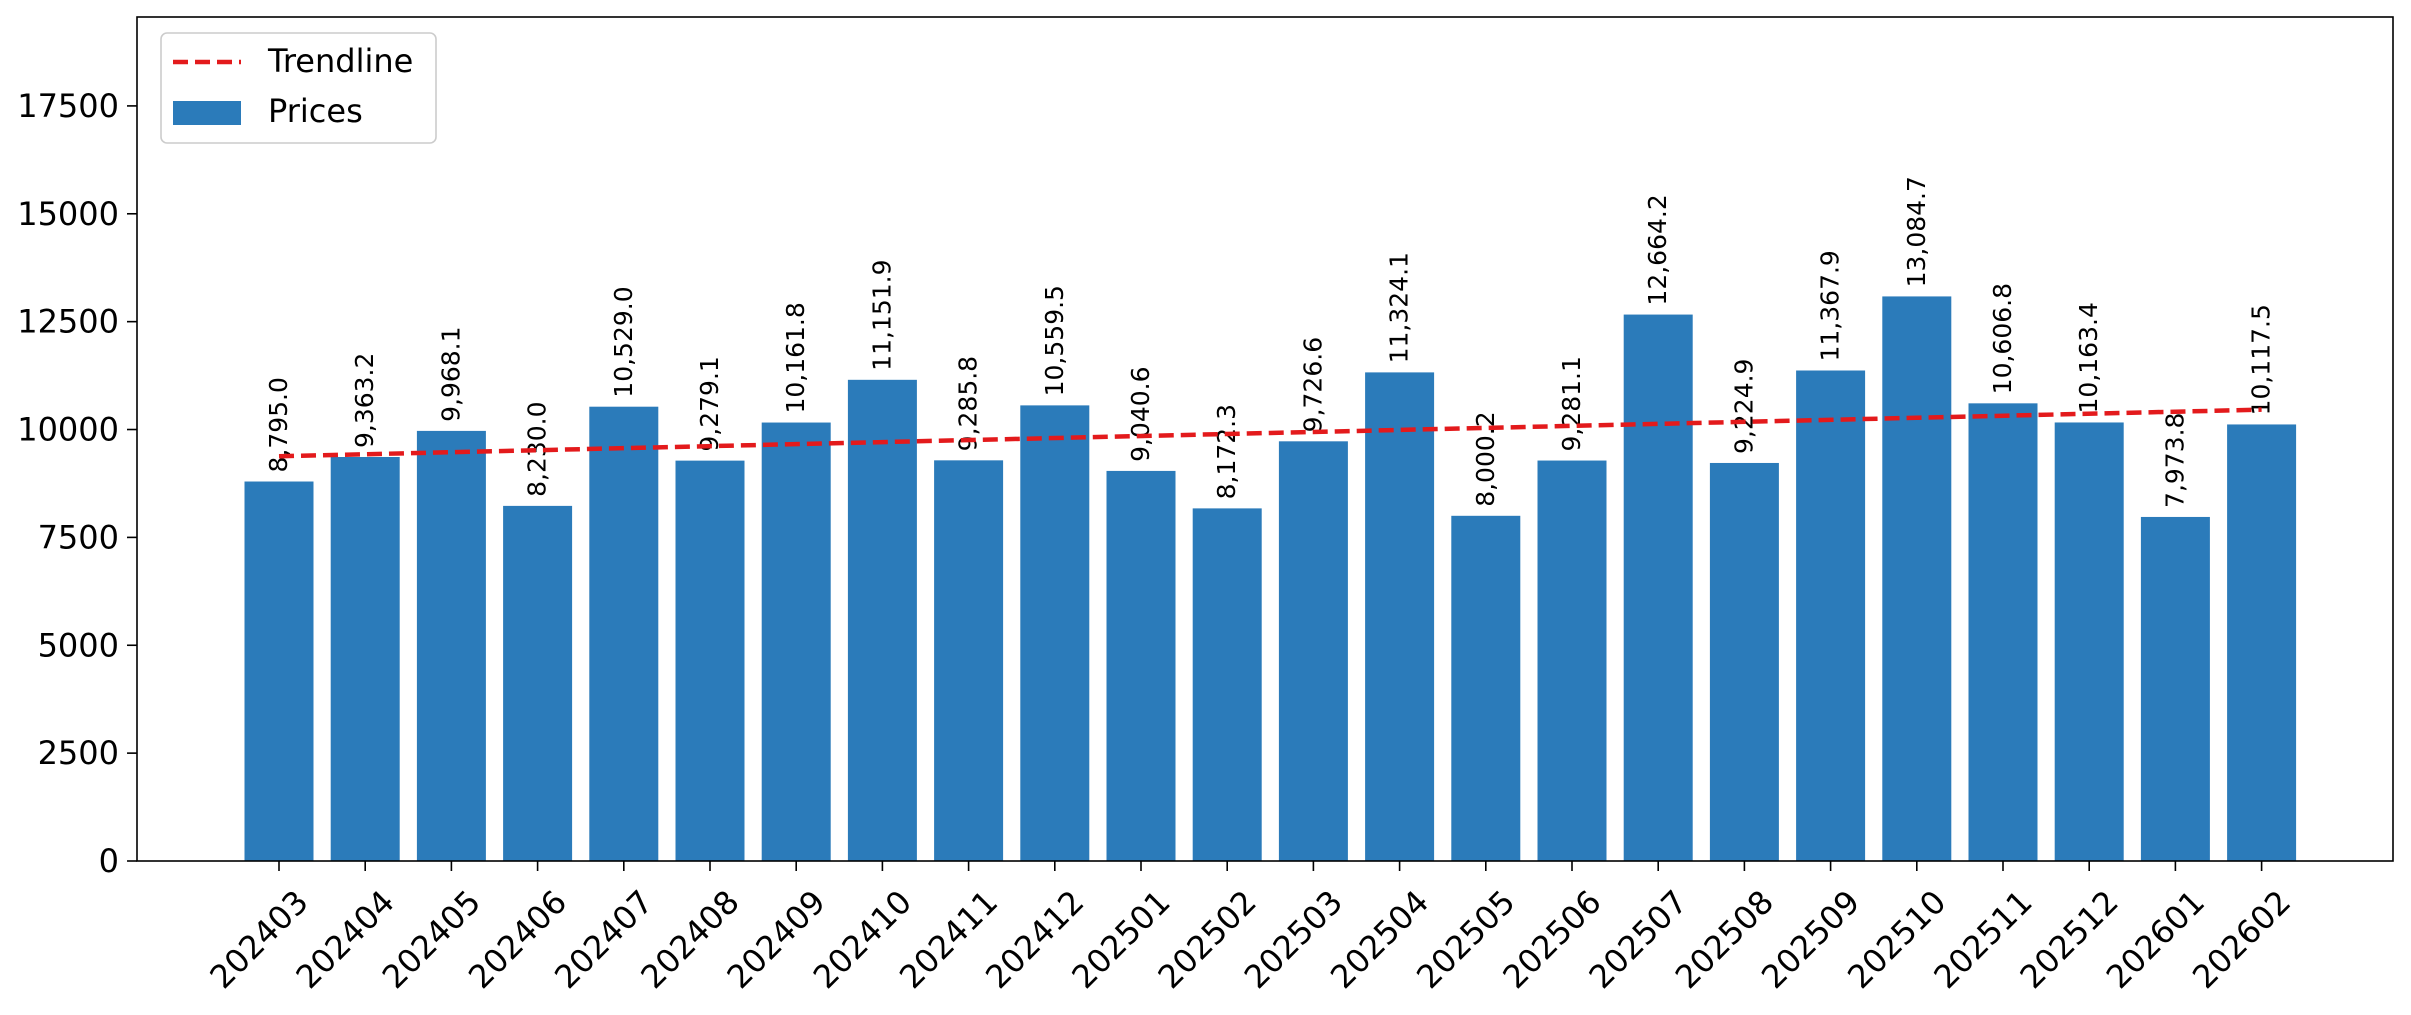  I want to click on bar-value-label: 10,559.5, so click(1054, 340).